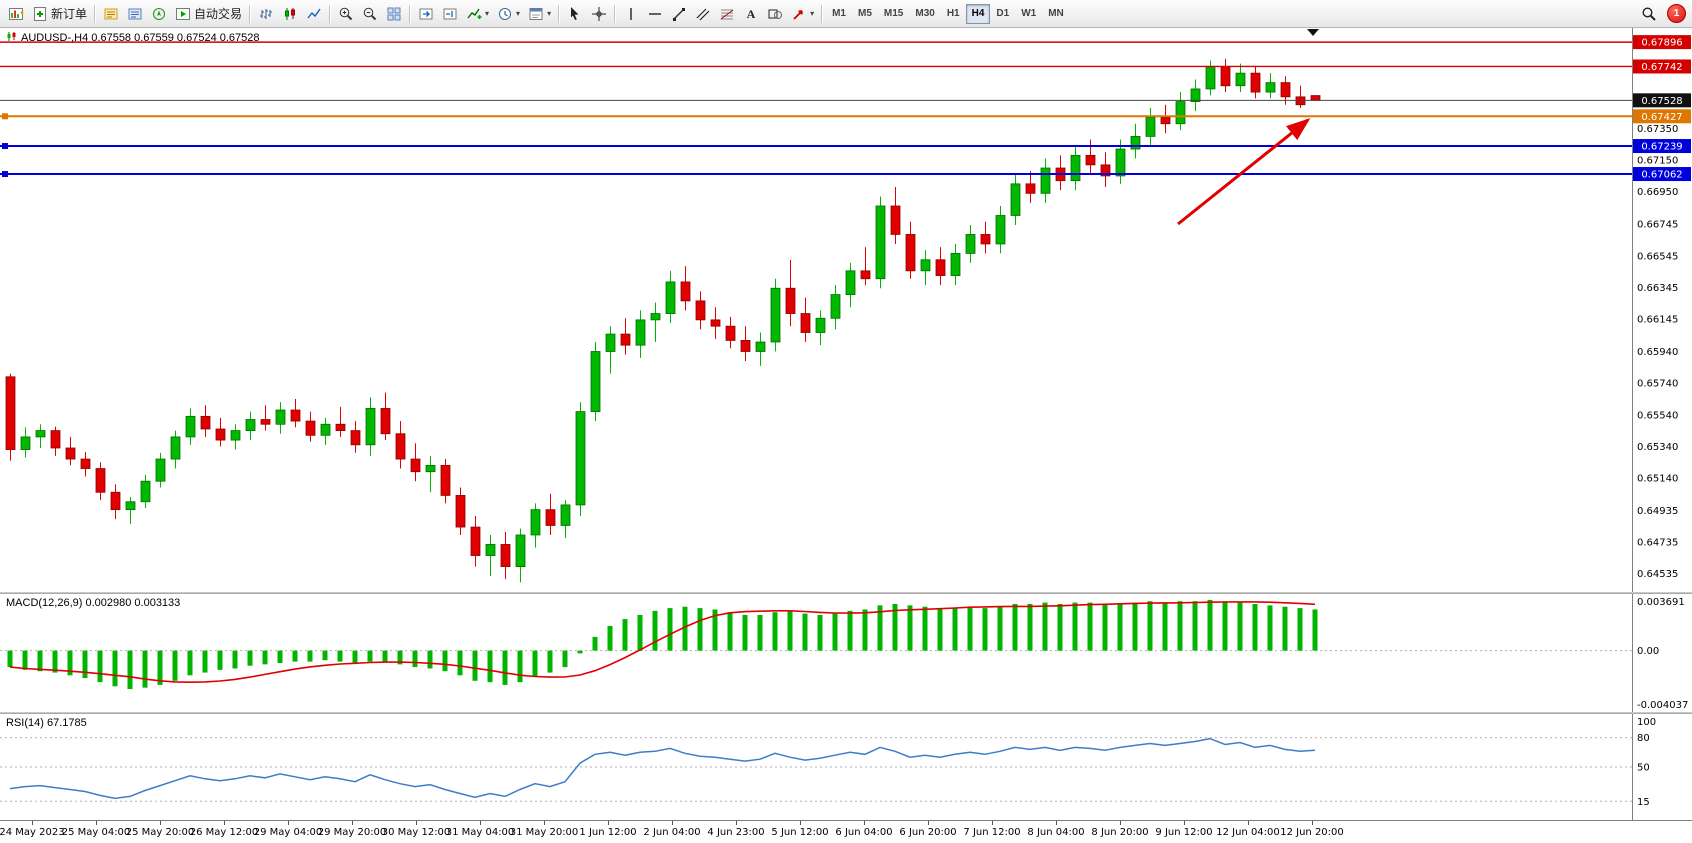 The width and height of the screenshot is (1692, 843). I want to click on timeframe-M30: M30, so click(924, 14).